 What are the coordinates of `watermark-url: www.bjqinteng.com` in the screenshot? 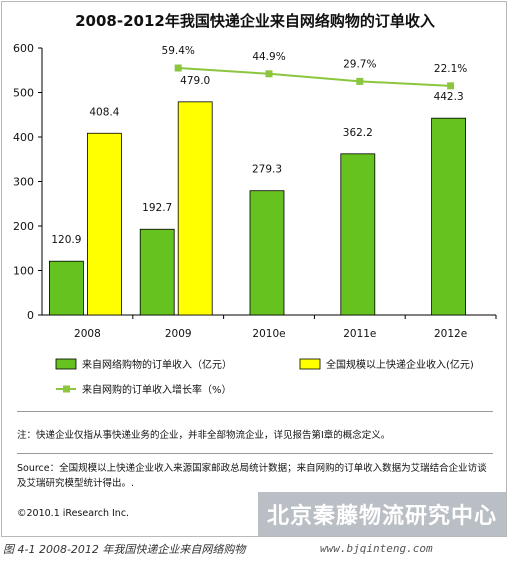 It's located at (376, 548).